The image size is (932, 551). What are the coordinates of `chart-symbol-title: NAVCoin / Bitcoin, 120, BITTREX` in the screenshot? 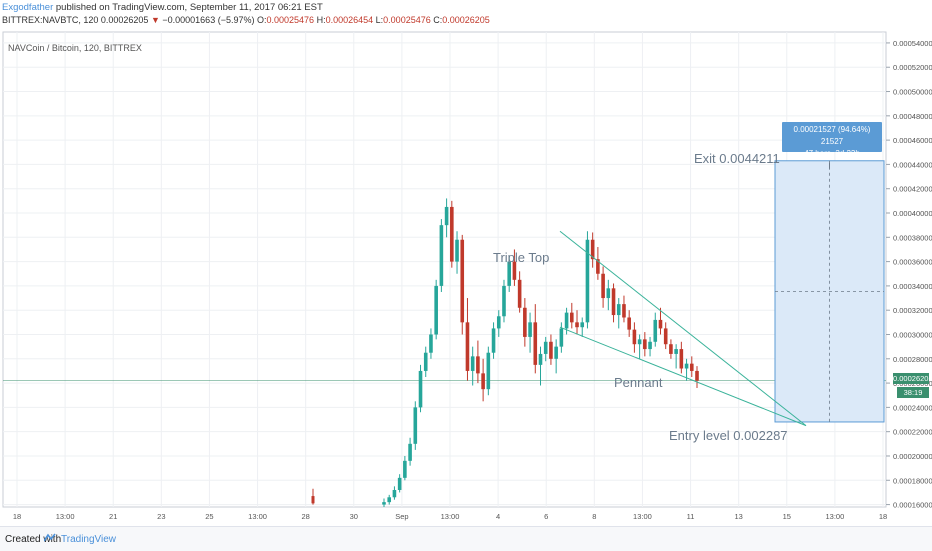 It's located at (75, 48).